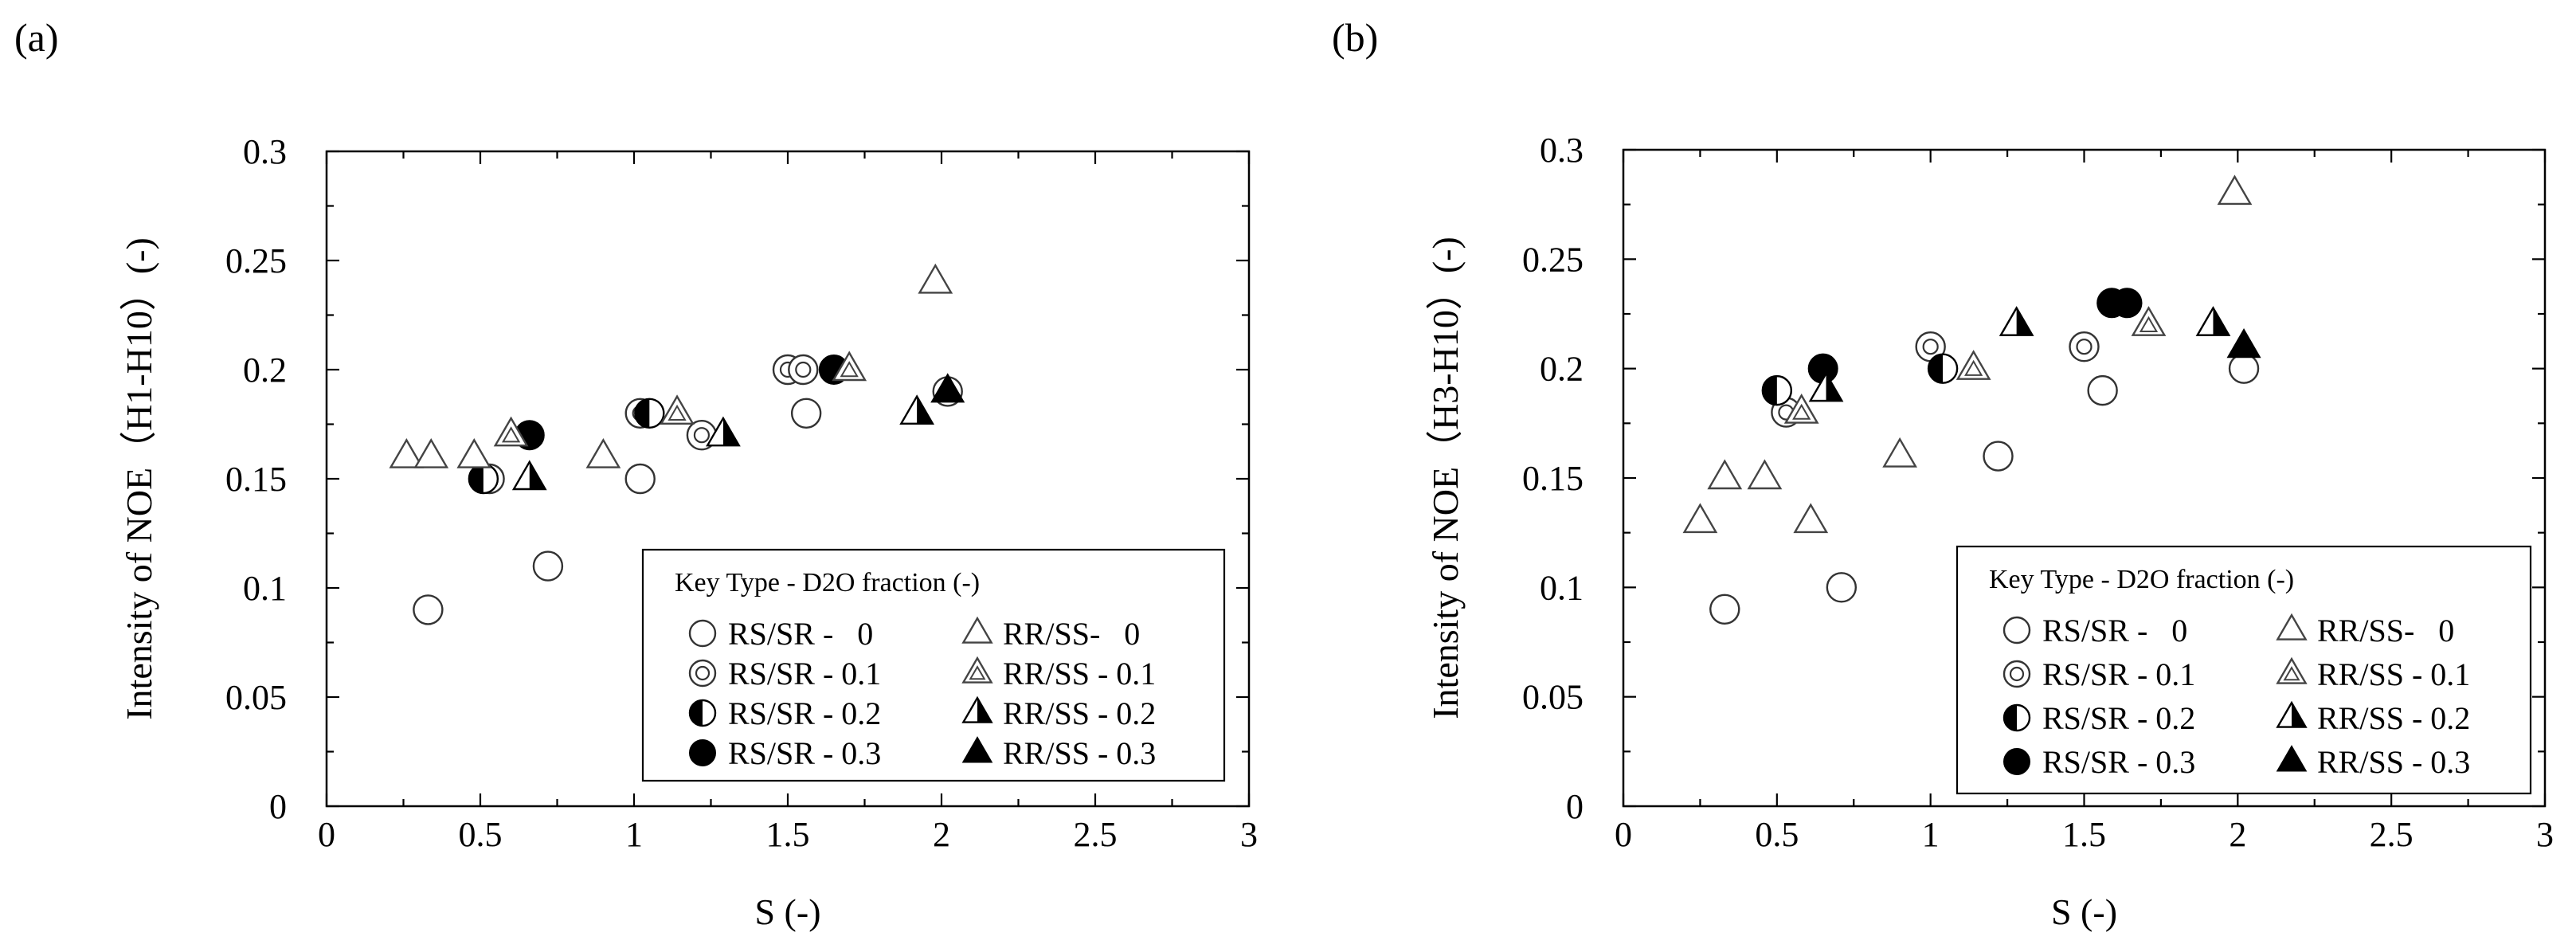 This screenshot has height=952, width=2576. What do you see at coordinates (634, 834) in the screenshot?
I see `x-tick-label: 1` at bounding box center [634, 834].